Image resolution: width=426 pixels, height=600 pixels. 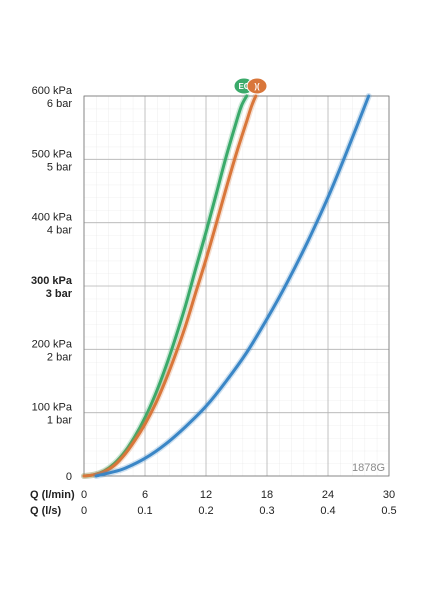 I want to click on y-tick-label-bar: 6 bar, so click(x=59, y=104).